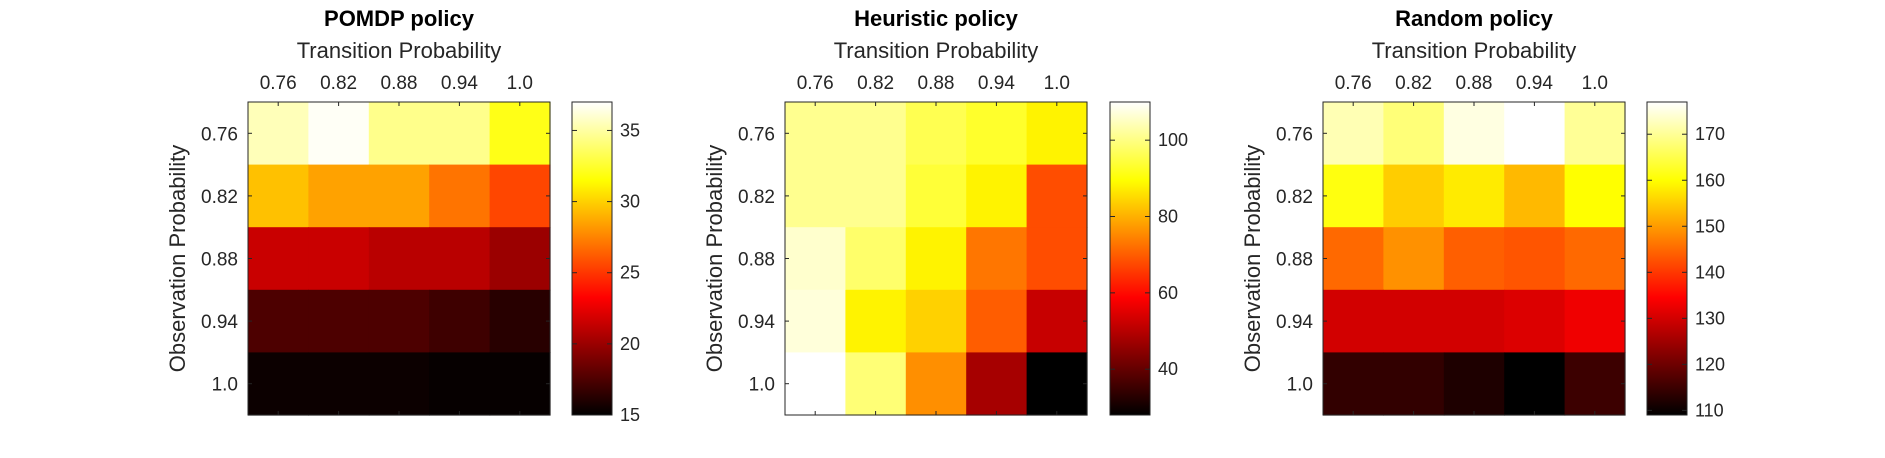 The width and height of the screenshot is (1885, 458). Describe the element at coordinates (1710, 180) in the screenshot. I see `colorbar-tick-label: 160` at that location.